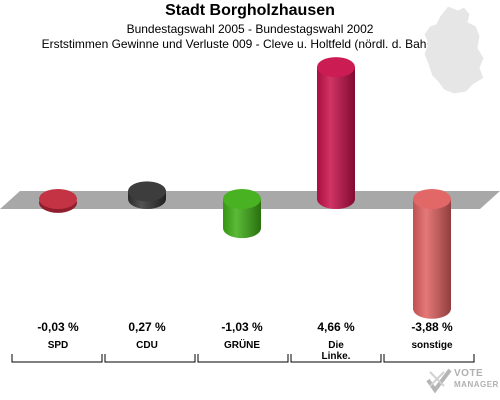 The height and width of the screenshot is (400, 500). I want to click on category-bracket-sonstige, so click(429, 358).